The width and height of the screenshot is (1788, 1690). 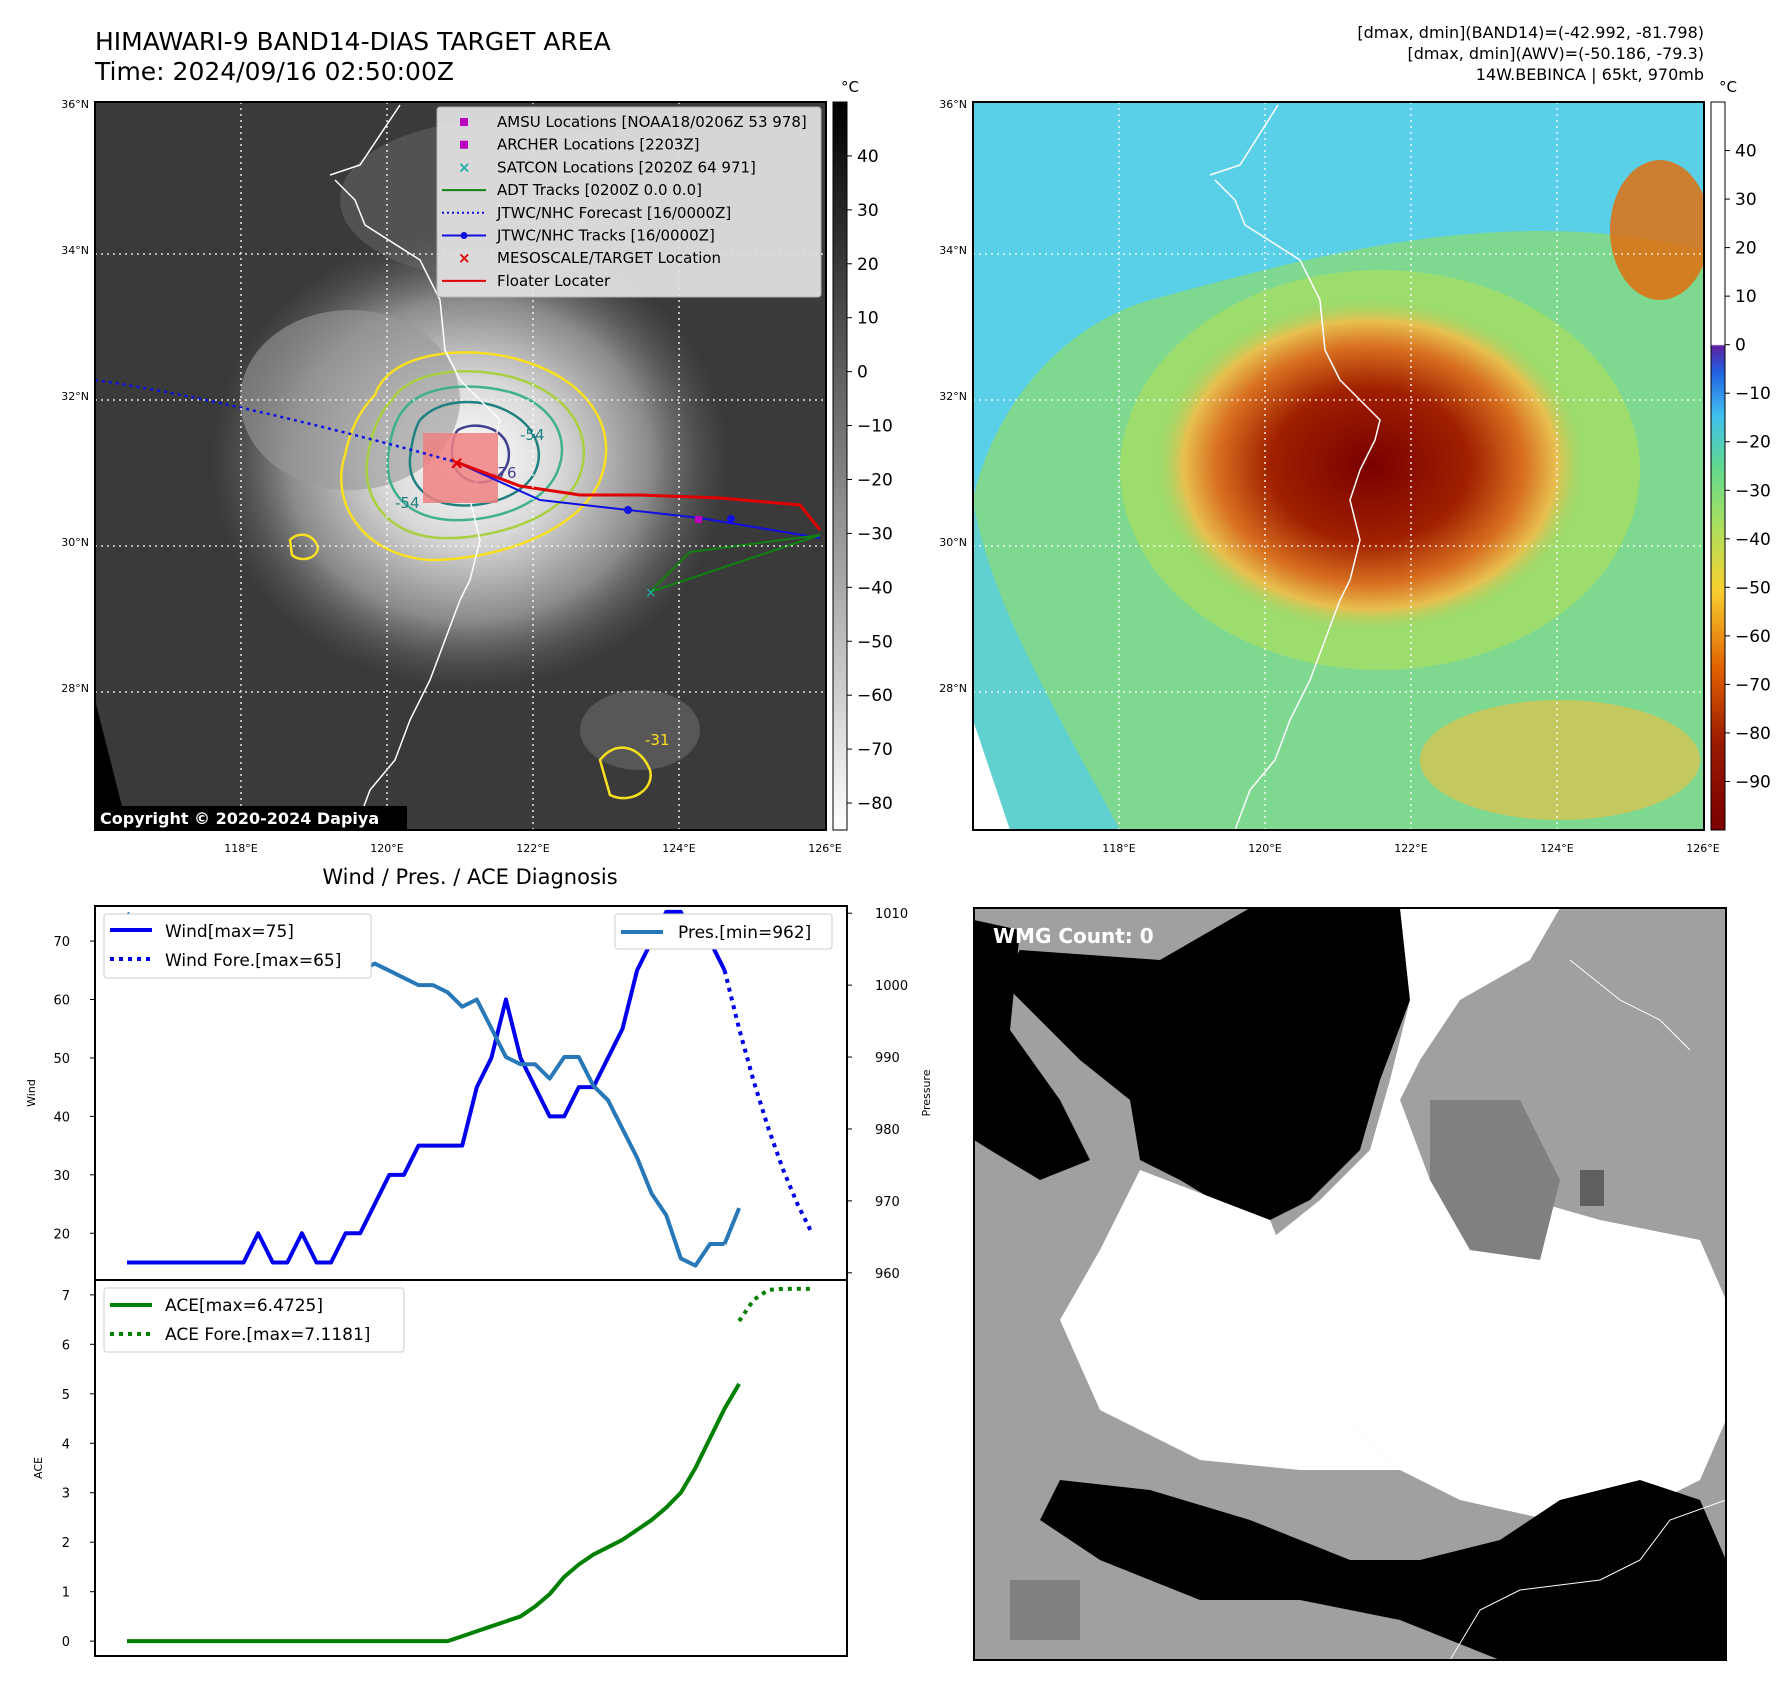 I want to click on left-lat-label: 32°N, so click(x=75, y=396).